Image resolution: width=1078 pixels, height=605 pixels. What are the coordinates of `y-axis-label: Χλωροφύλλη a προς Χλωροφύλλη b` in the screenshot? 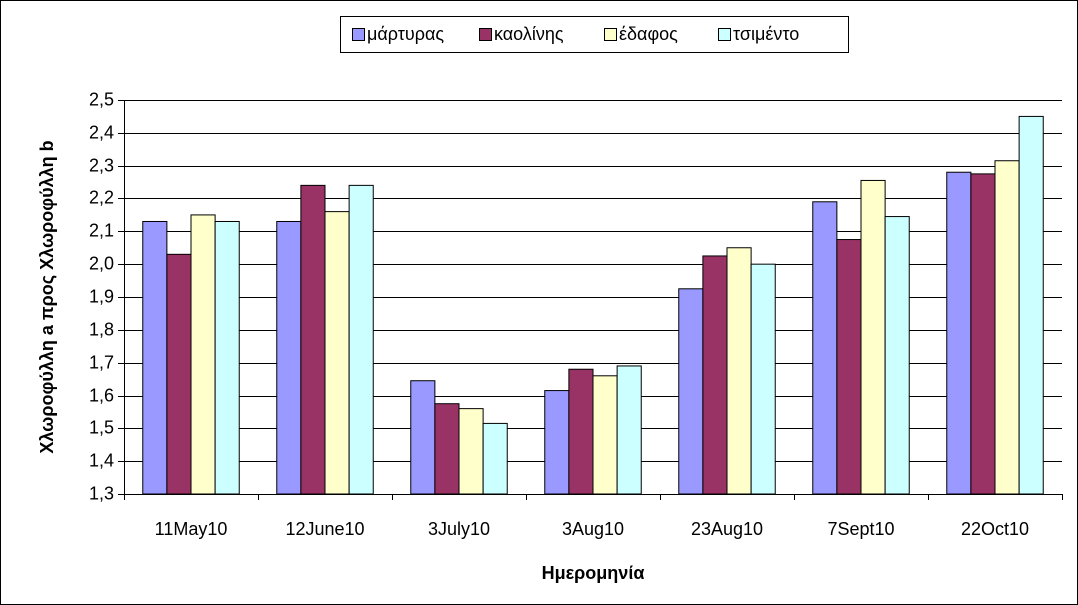 It's located at (47, 296).